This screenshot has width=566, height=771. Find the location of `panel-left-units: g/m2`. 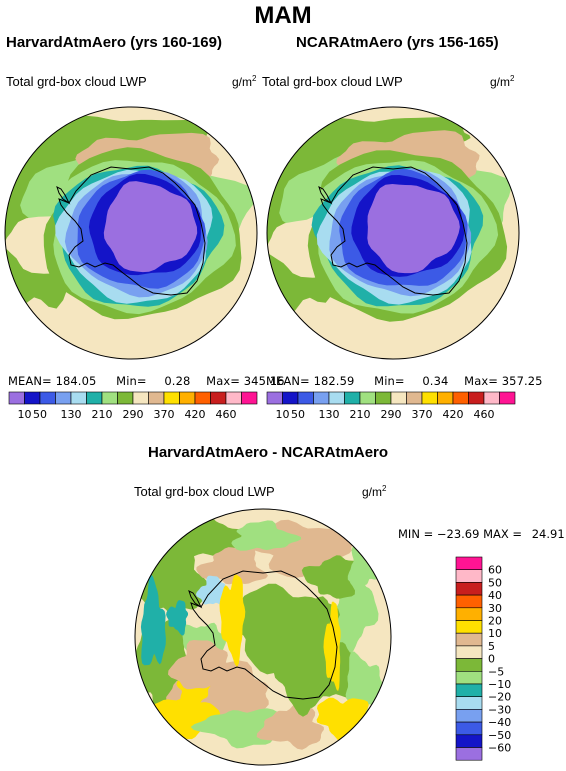

panel-left-units: g/m2 is located at coordinates (244, 81).